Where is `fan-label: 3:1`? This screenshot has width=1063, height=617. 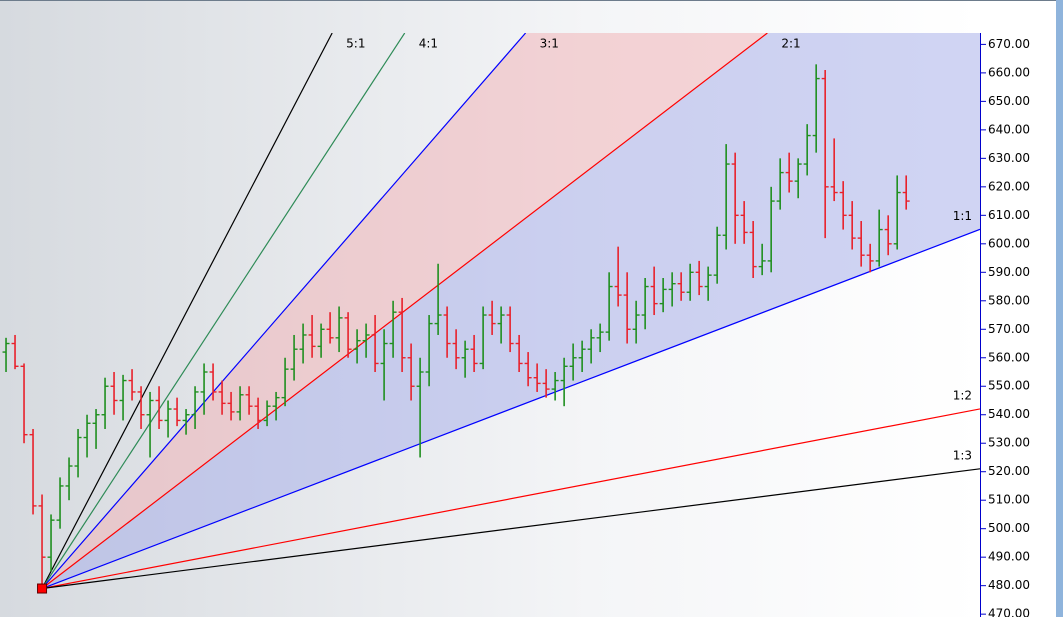 fan-label: 3:1 is located at coordinates (549, 44).